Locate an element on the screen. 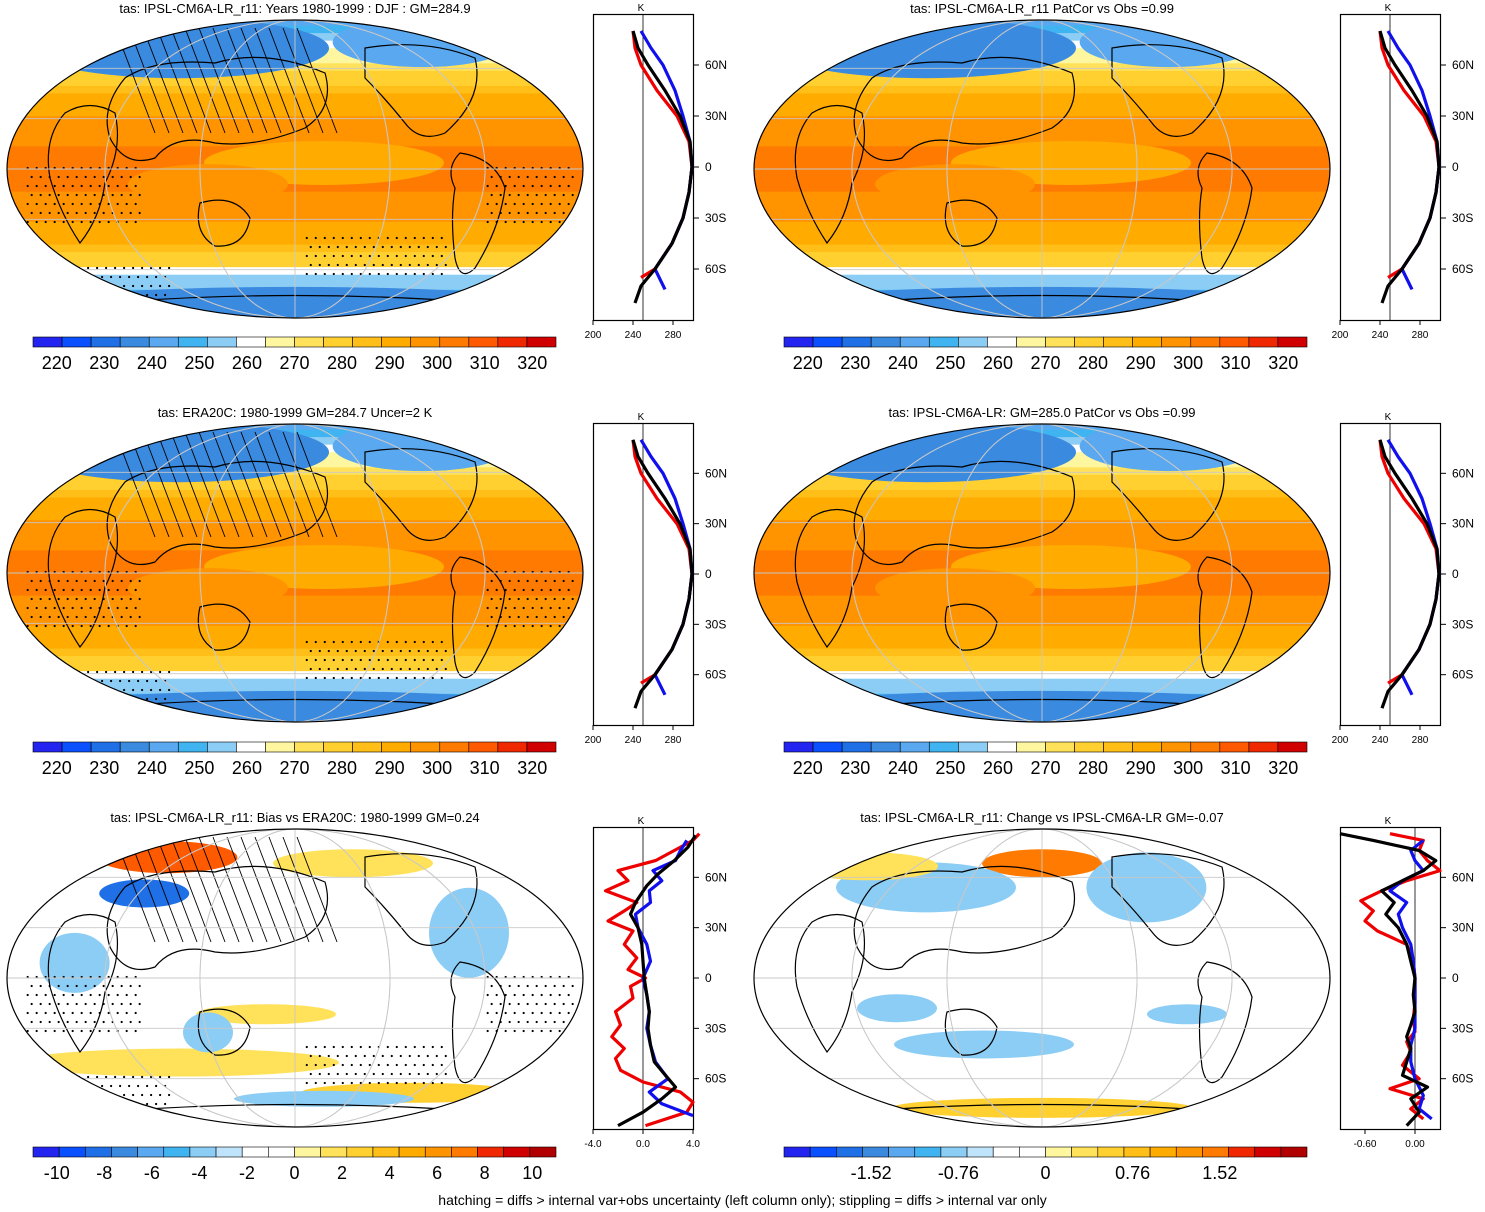 The width and height of the screenshot is (1485, 1212). colorbar-tick-label: 290 is located at coordinates (390, 768).